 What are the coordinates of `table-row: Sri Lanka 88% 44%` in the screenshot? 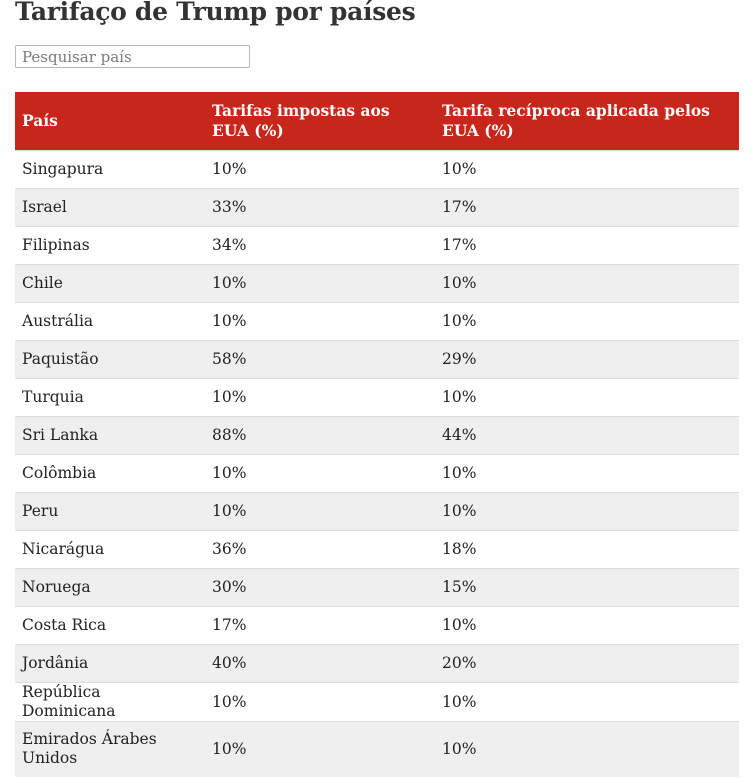 It's located at (377, 435).